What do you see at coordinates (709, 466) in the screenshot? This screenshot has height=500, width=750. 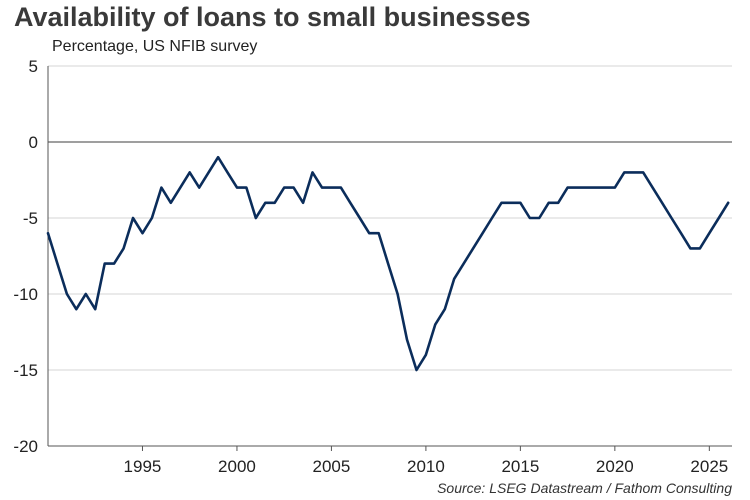 I see `x-tick-label: 2025` at bounding box center [709, 466].